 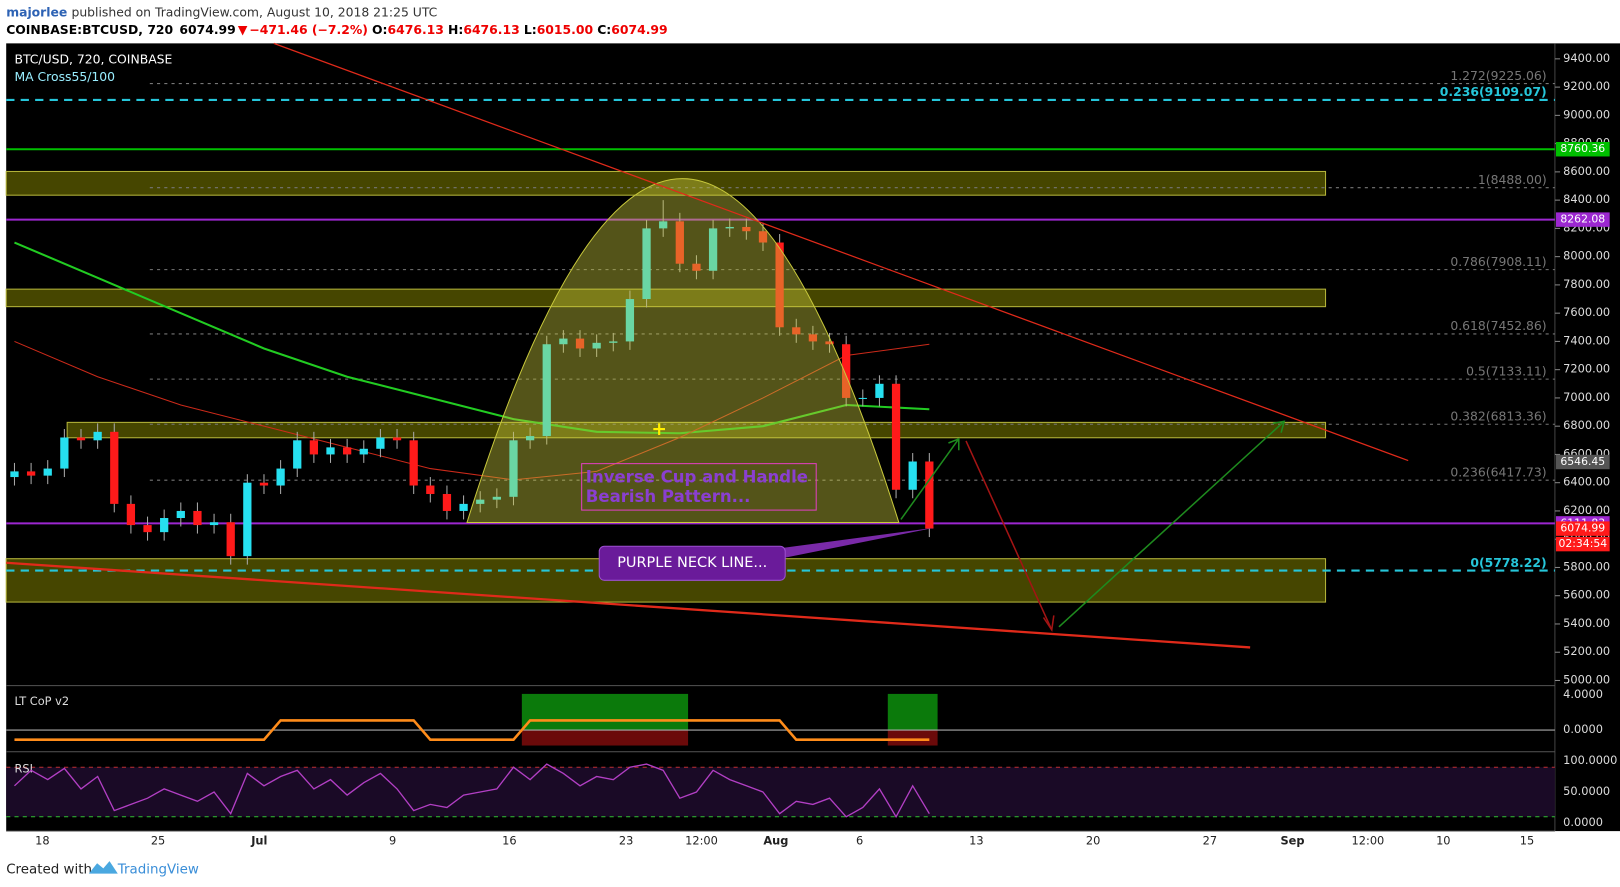 What do you see at coordinates (628, 605) in the screenshot?
I see `trend-line` at bounding box center [628, 605].